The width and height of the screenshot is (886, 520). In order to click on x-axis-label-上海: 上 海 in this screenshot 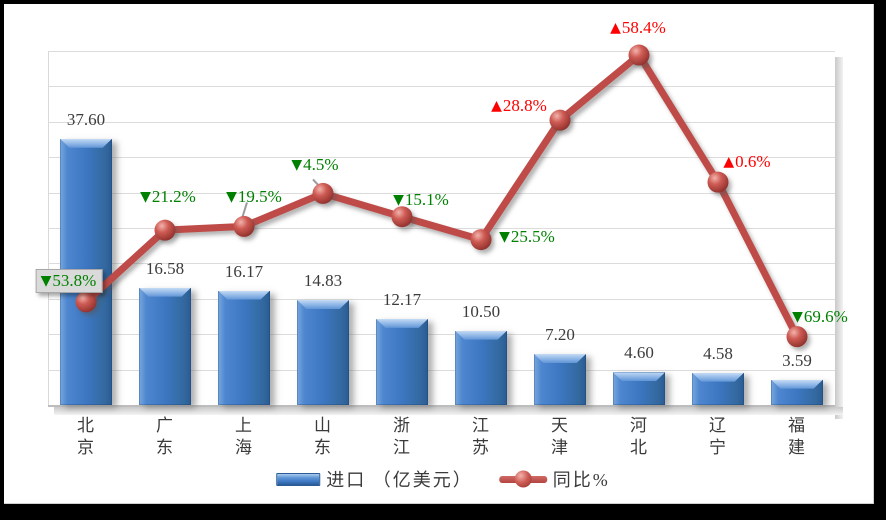, I will do `click(244, 436)`.